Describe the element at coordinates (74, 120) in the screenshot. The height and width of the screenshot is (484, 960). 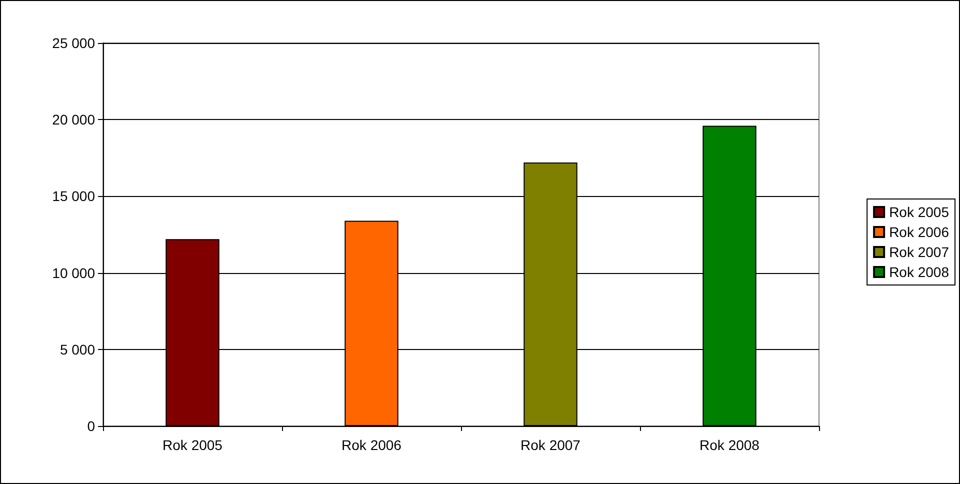
I see `y-tick-label: 20 000` at that location.